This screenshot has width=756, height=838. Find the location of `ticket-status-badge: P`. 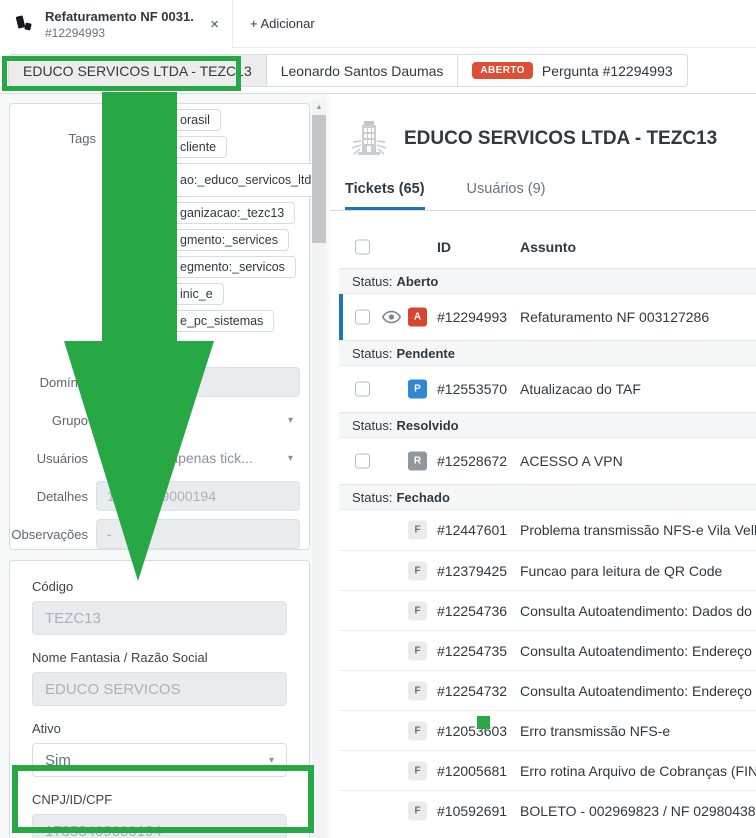

ticket-status-badge: P is located at coordinates (417, 389).